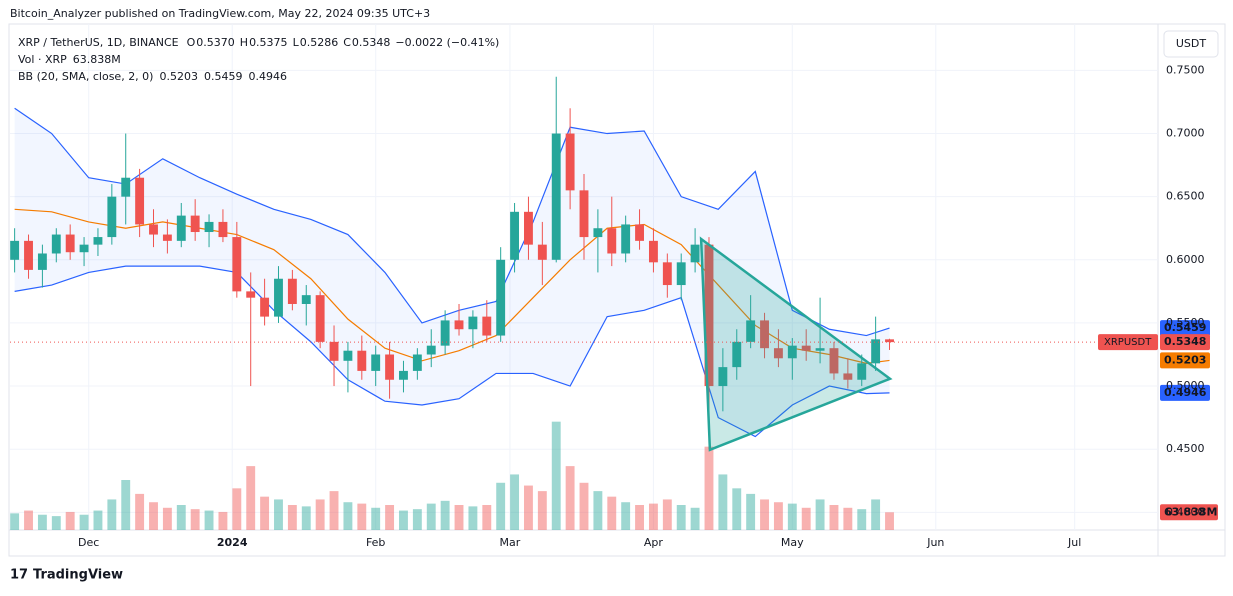 The height and width of the screenshot is (596, 1233). Describe the element at coordinates (191, 42) in the screenshot. I see `legend-ohlc-key: O` at that location.